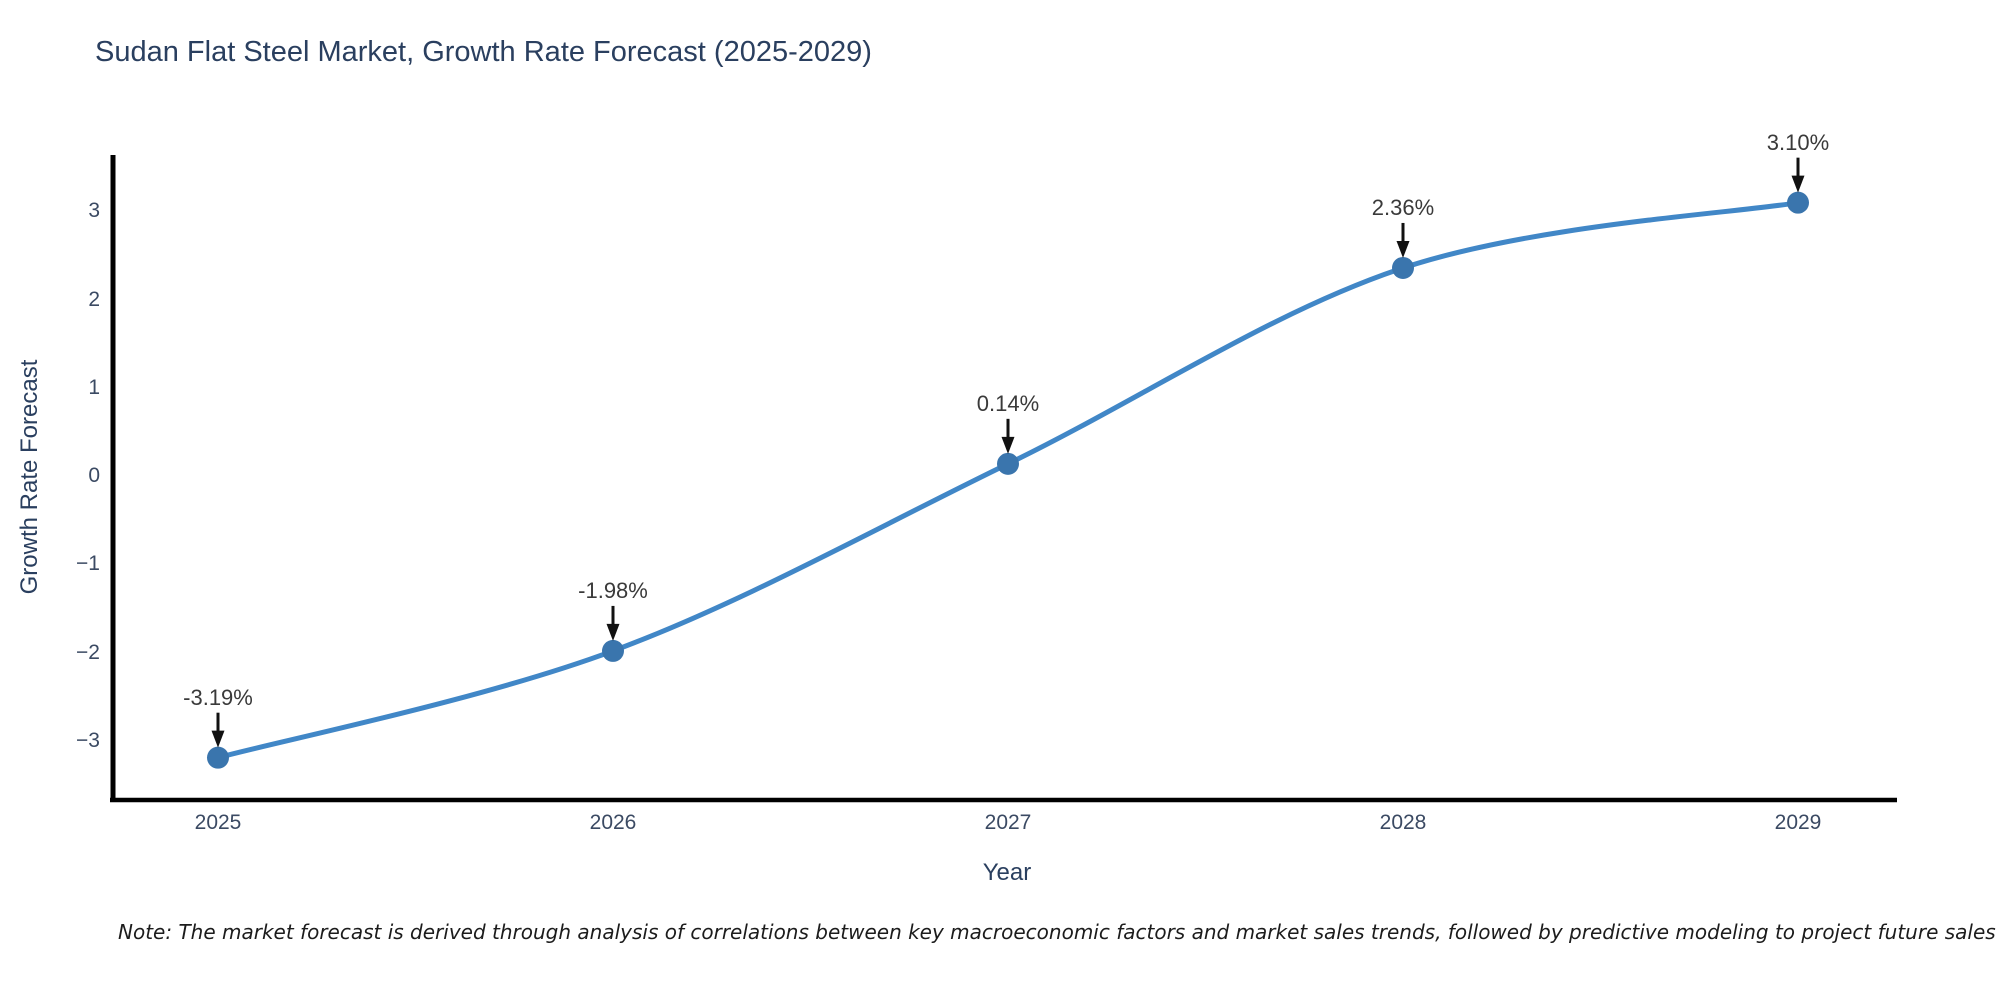 The width and height of the screenshot is (2000, 1000). Describe the element at coordinates (94, 476) in the screenshot. I see `y-tick-0: 0` at that location.